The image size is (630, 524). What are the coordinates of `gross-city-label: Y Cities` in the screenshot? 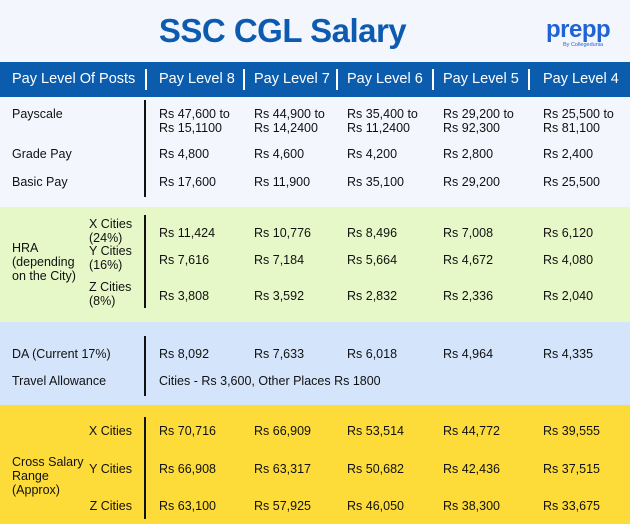 It's located at (110, 469).